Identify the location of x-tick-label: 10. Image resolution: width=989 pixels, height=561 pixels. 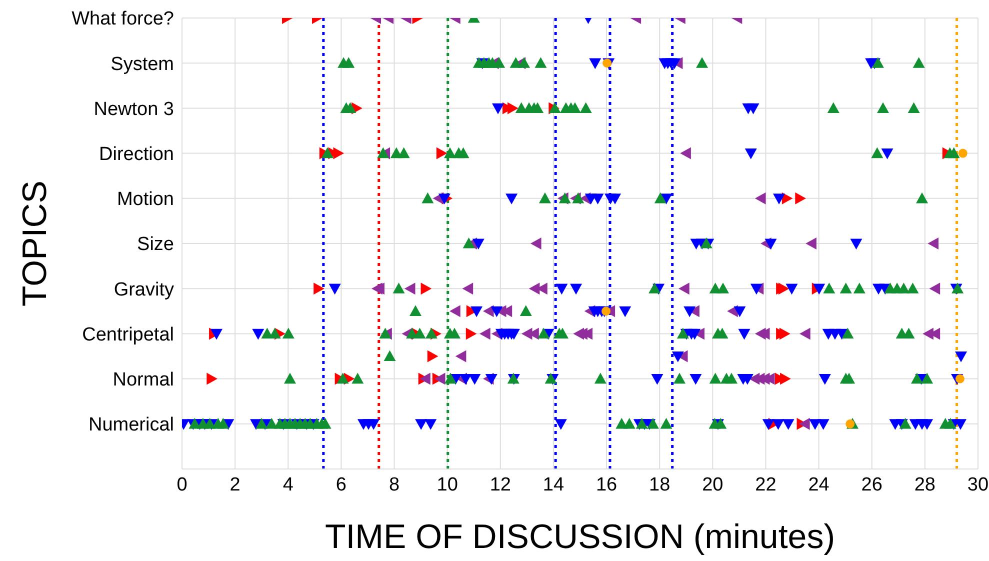
(447, 485).